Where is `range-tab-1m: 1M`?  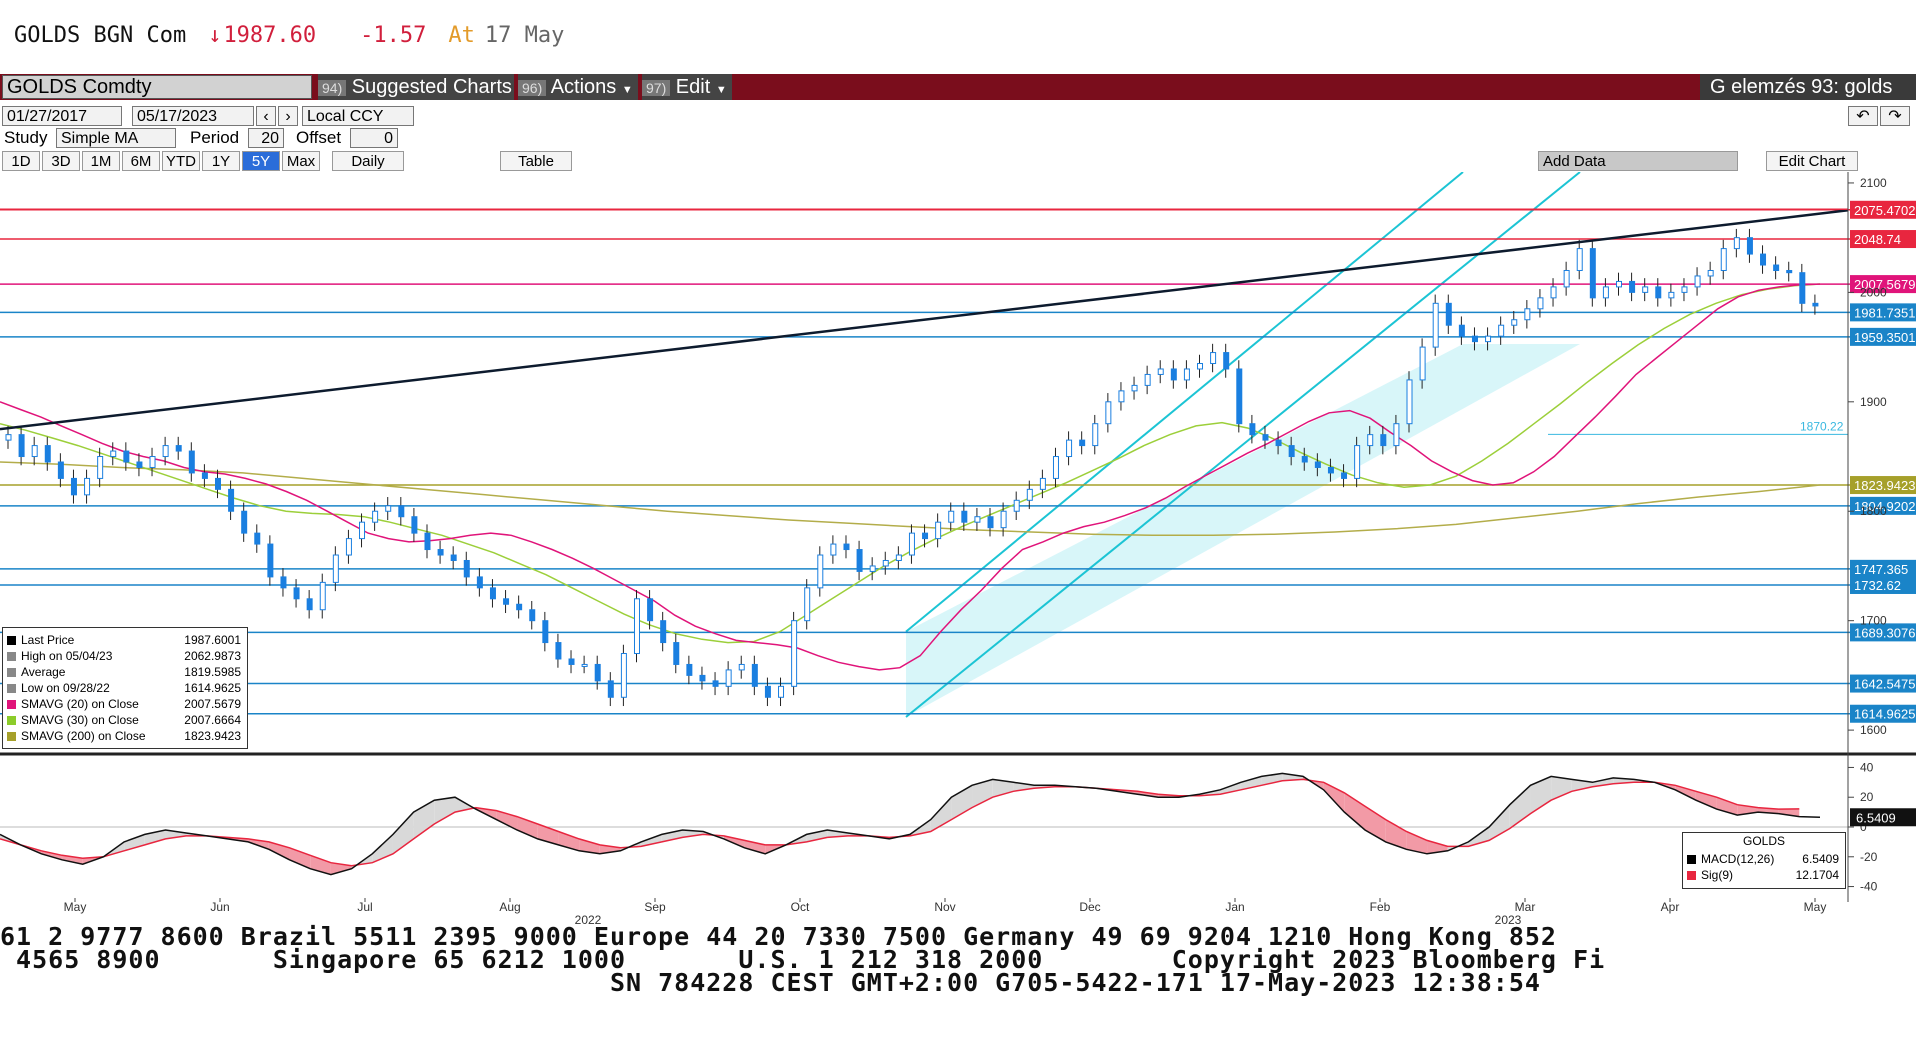
range-tab-1m: 1M is located at coordinates (101, 161).